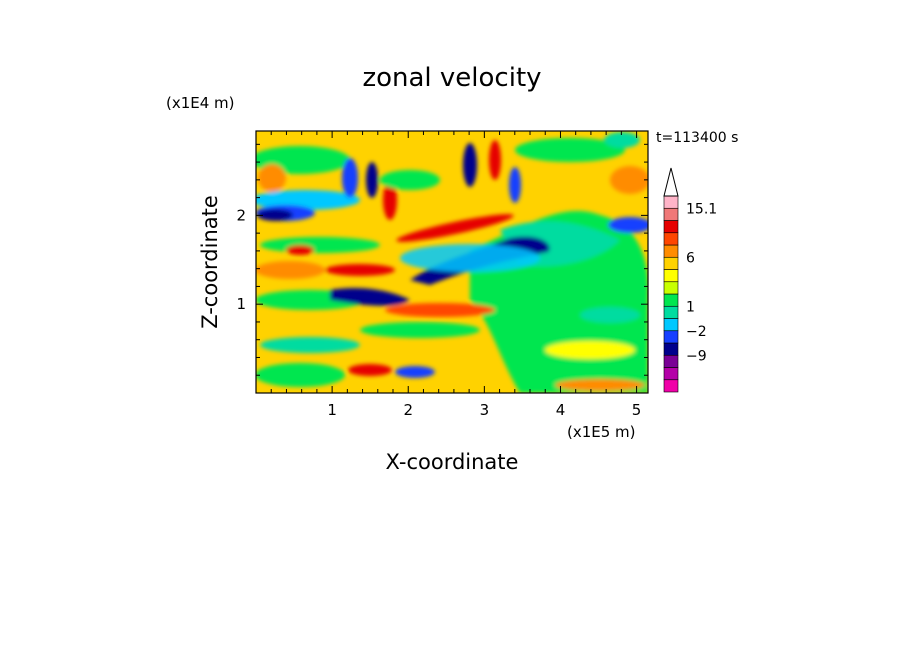 Image resolution: width=904 pixels, height=654 pixels. Describe the element at coordinates (200, 103) in the screenshot. I see `y-unit-label: (x1E4 m)` at that location.